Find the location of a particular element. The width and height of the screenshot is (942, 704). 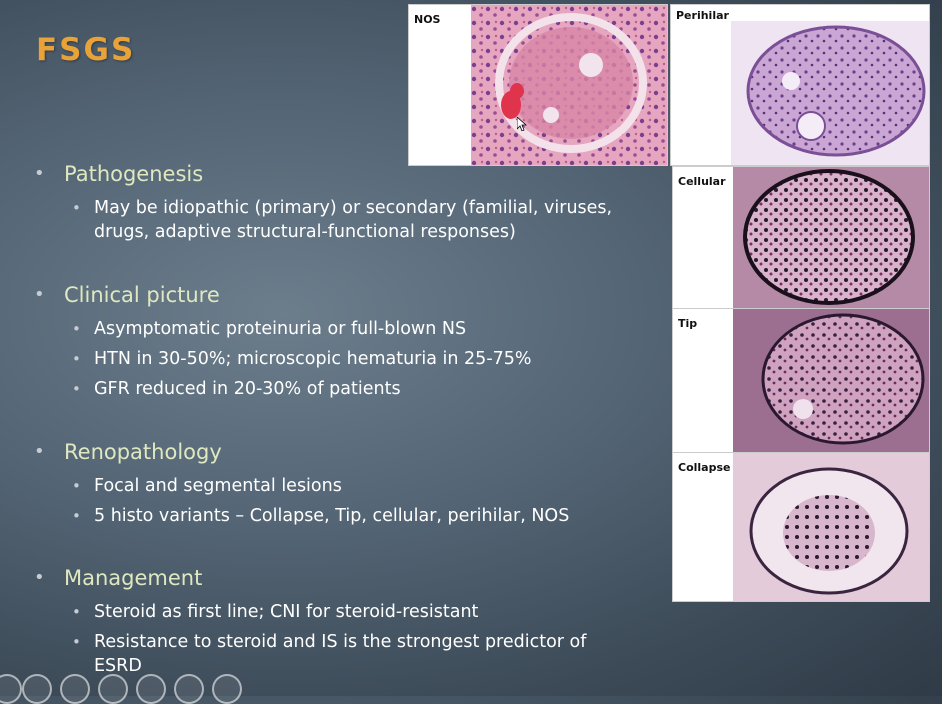

panel-nos: NOS is located at coordinates (538, 85).